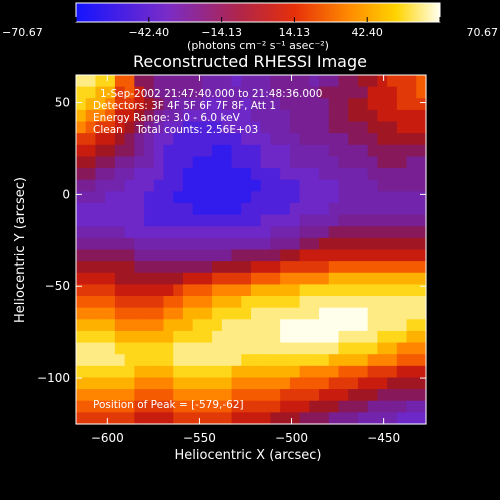 This screenshot has width=500, height=500. What do you see at coordinates (221, 32) in the screenshot?
I see `colorbar-tick-label: −14.13` at bounding box center [221, 32].